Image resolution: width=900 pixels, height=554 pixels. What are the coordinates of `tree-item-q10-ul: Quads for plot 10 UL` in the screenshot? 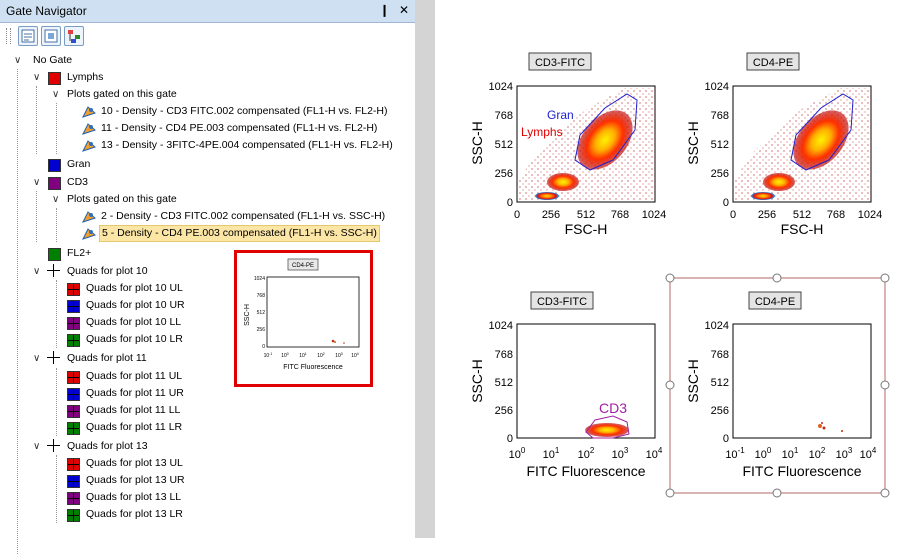 It's located at (207, 288).